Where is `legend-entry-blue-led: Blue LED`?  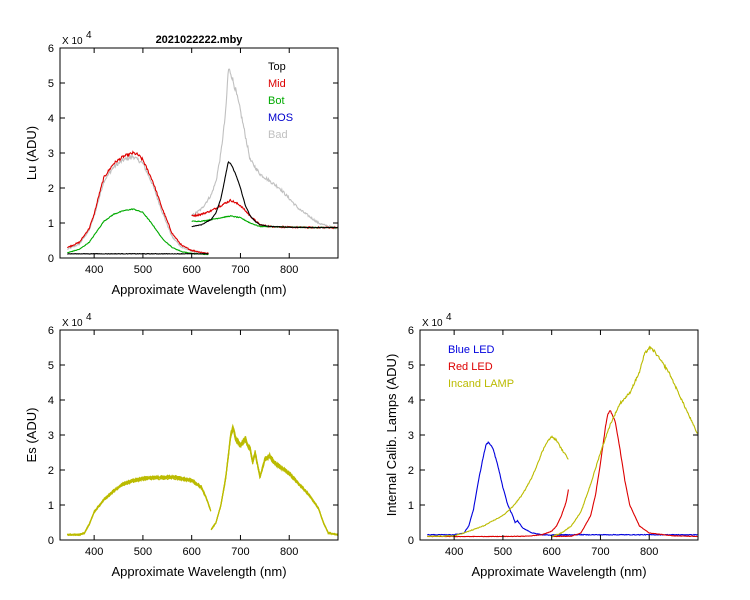
legend-entry-blue-led: Blue LED is located at coordinates (471, 350).